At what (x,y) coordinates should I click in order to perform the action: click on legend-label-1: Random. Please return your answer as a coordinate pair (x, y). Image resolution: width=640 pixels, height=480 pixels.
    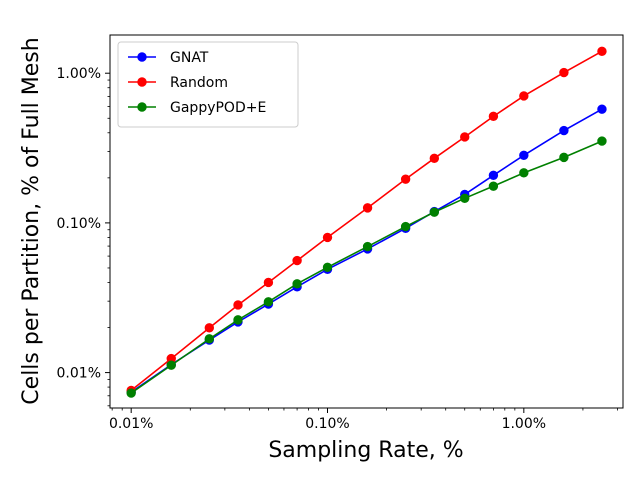
    Looking at the image, I should click on (199, 83).